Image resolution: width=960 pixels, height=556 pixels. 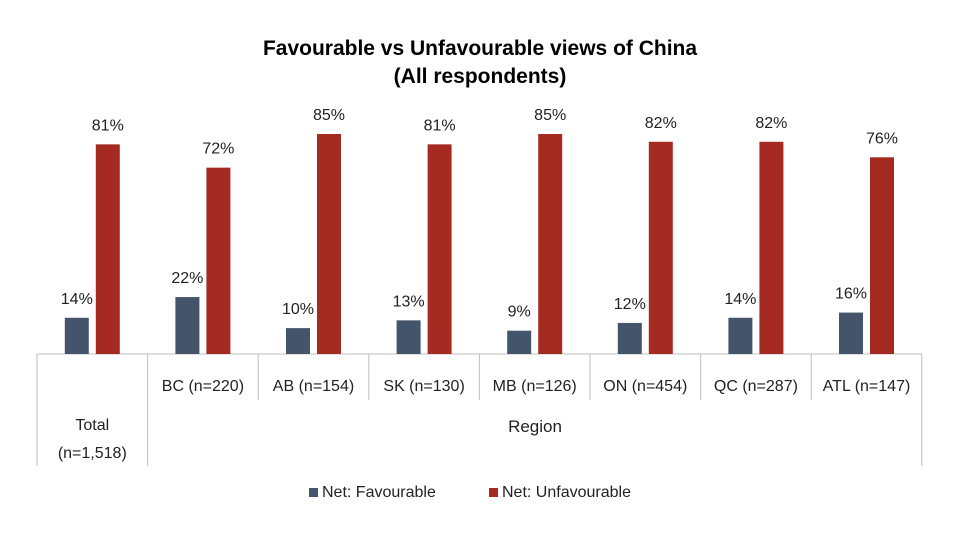 What do you see at coordinates (92, 453) in the screenshot?
I see `category-label: (n=1,518)` at bounding box center [92, 453].